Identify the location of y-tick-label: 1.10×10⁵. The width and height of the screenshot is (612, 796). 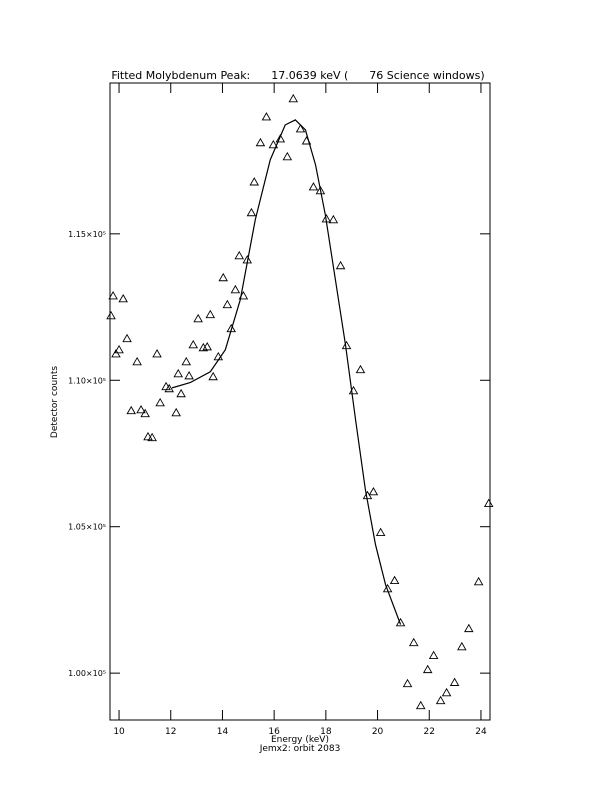
(87, 380).